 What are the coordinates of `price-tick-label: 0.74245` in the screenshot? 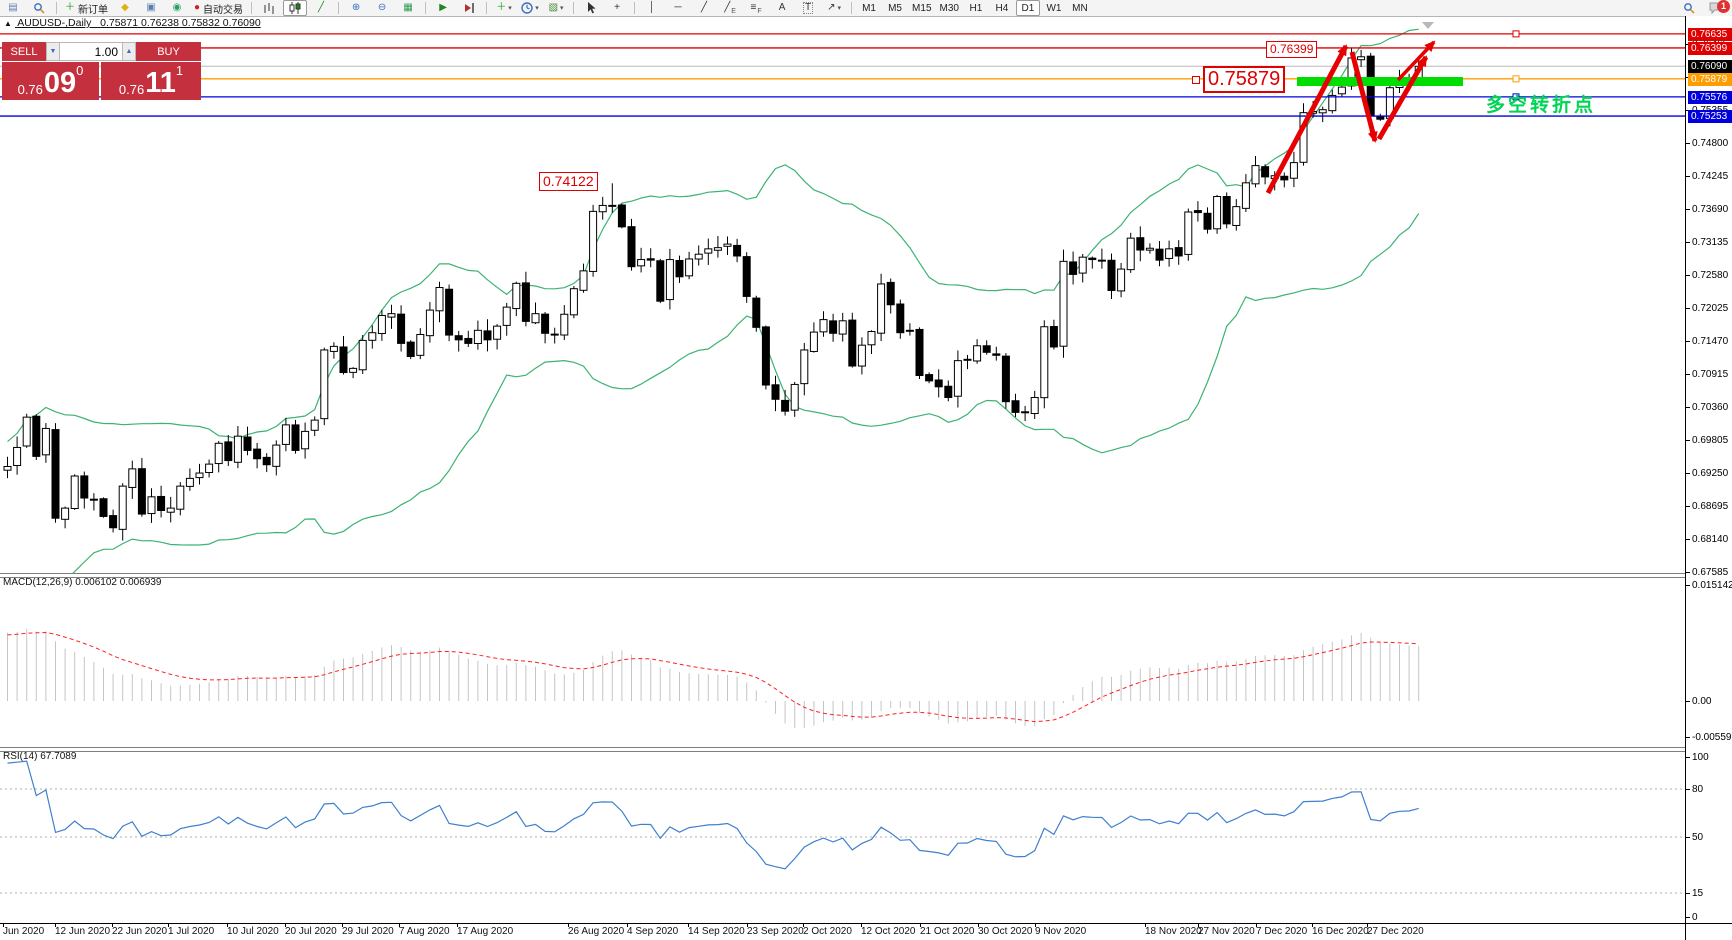 It's located at (1710, 176).